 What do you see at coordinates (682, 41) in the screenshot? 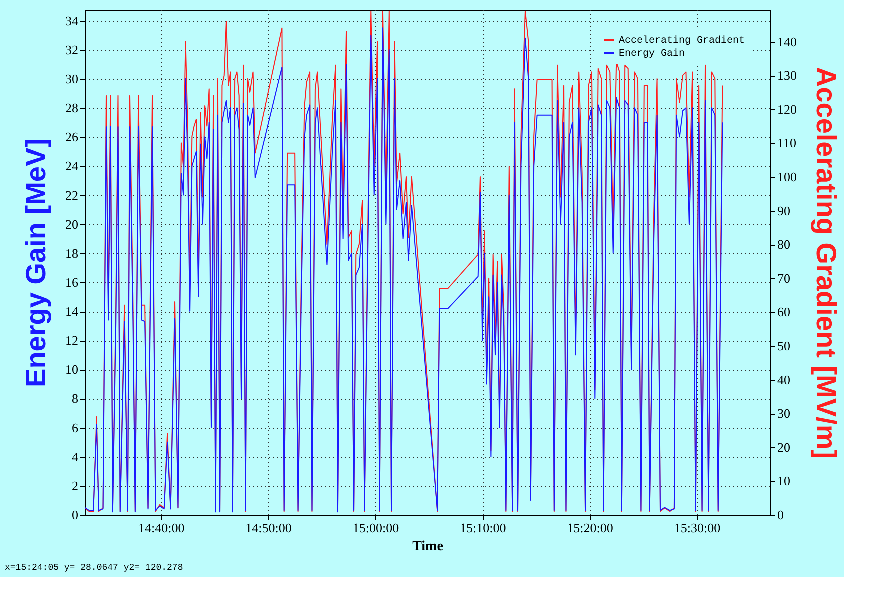
I see `legend-label: Accelerating Gradient` at bounding box center [682, 41].